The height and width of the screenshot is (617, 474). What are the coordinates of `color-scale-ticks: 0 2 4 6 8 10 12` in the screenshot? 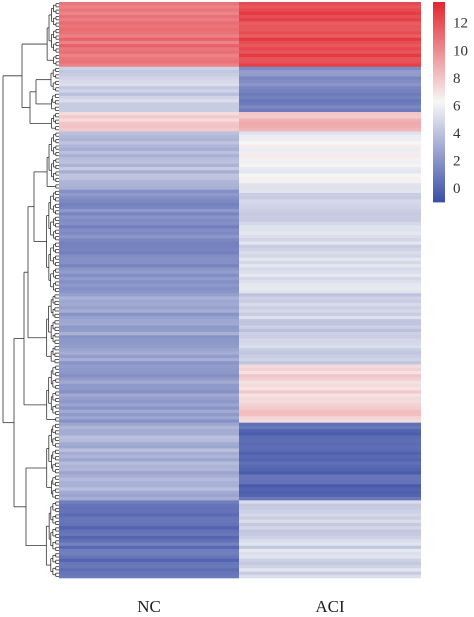 It's located at (460, 106).